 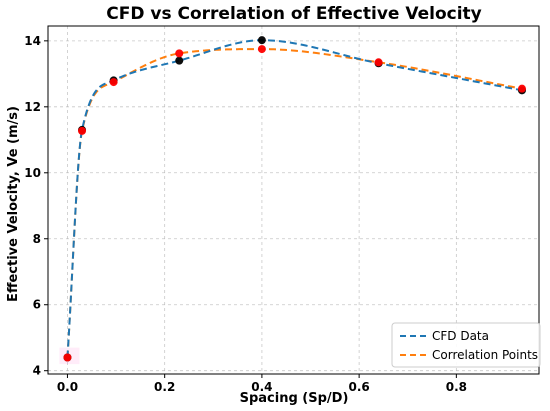 What do you see at coordinates (32, 41) in the screenshot?
I see `y-tick-label: 14` at bounding box center [32, 41].